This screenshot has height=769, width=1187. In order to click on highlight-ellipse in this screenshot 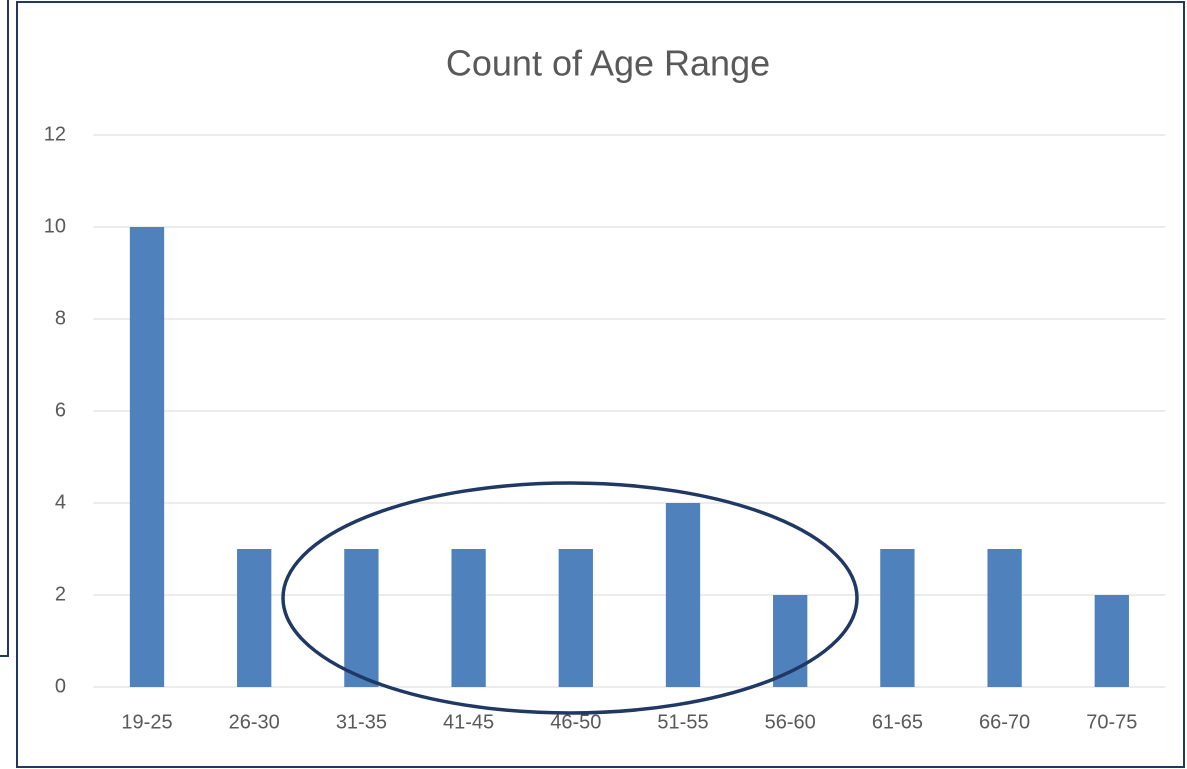, I will do `click(570, 598)`.